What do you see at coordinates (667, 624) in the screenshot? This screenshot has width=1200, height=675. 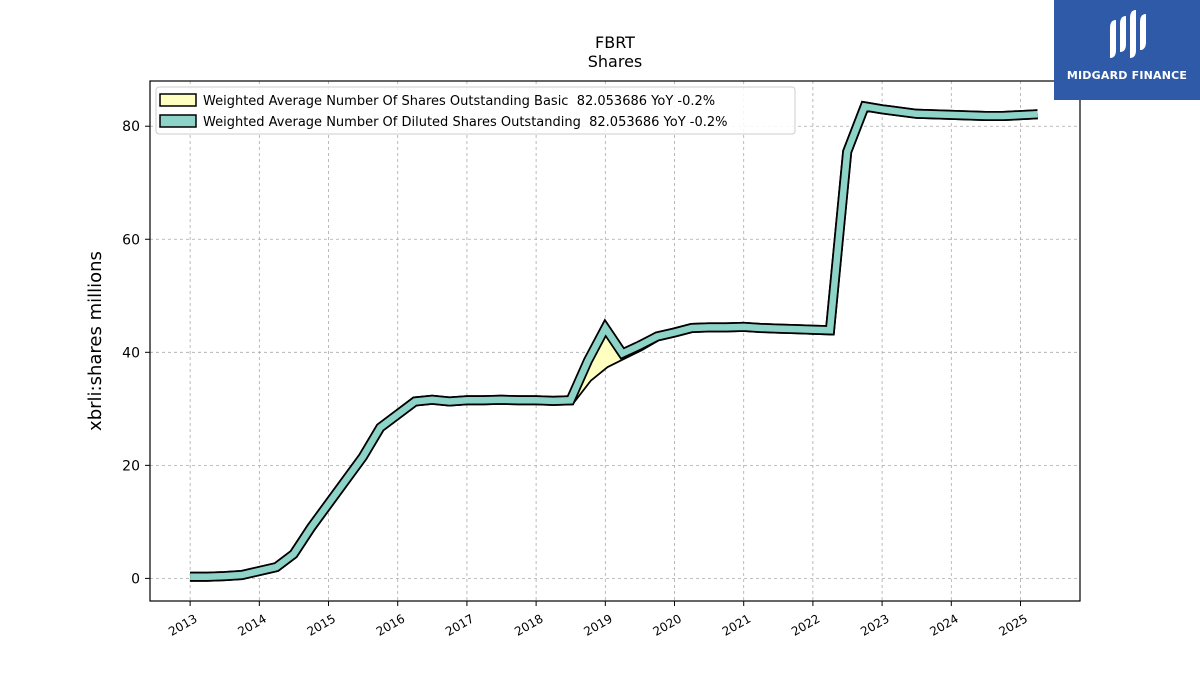 I see `x-tick-label: 2020` at bounding box center [667, 624].